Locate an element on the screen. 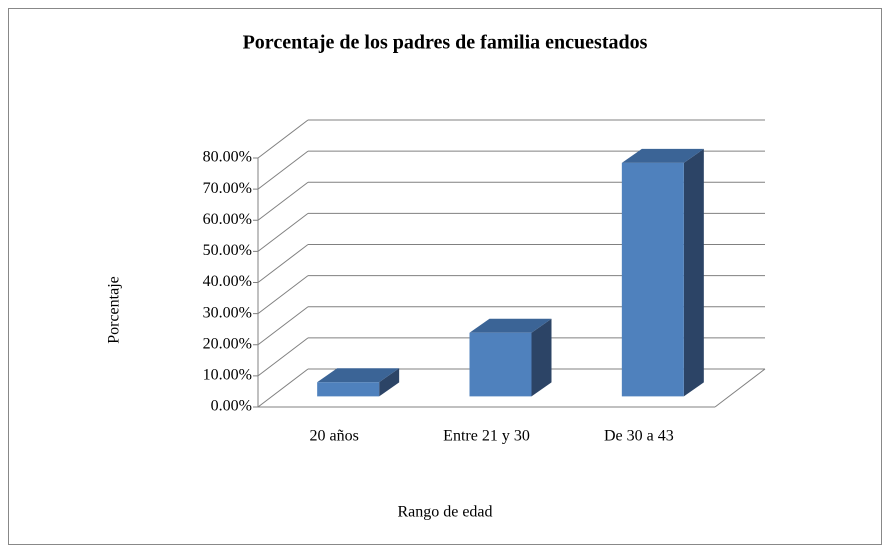 This screenshot has height=557, width=890. y-tick-label: 10.00% is located at coordinates (227, 375).